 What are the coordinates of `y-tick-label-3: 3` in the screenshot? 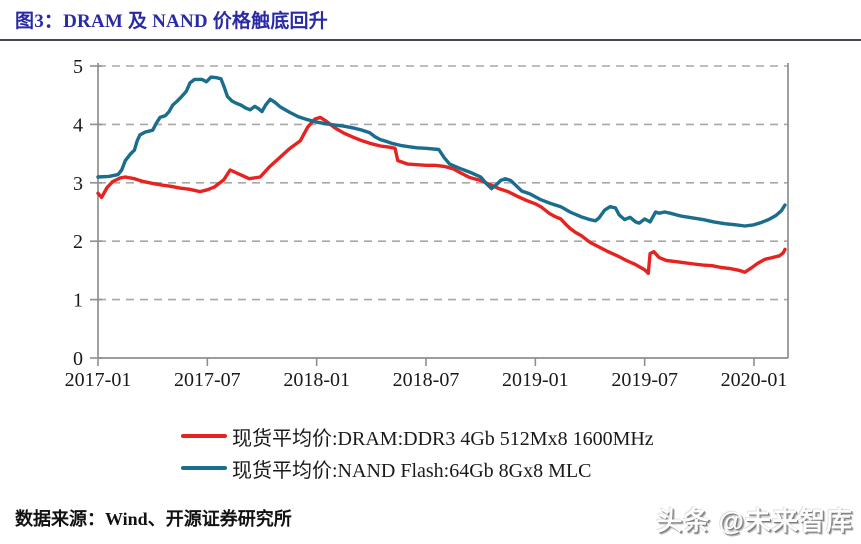 It's located at (78, 184).